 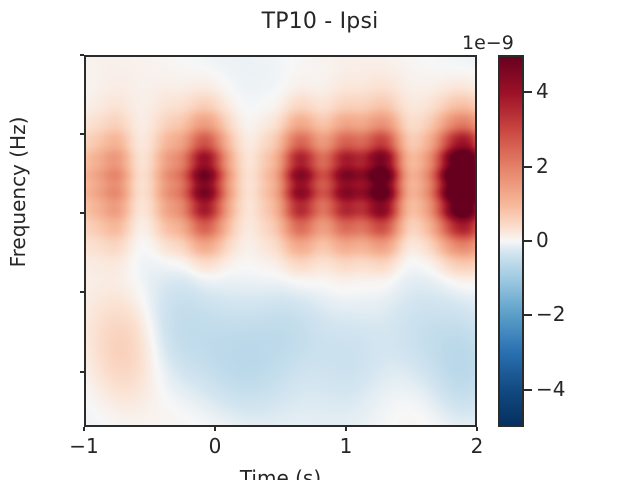 What do you see at coordinates (542, 91) in the screenshot?
I see `colorbar-tick-label-4: 4` at bounding box center [542, 91].